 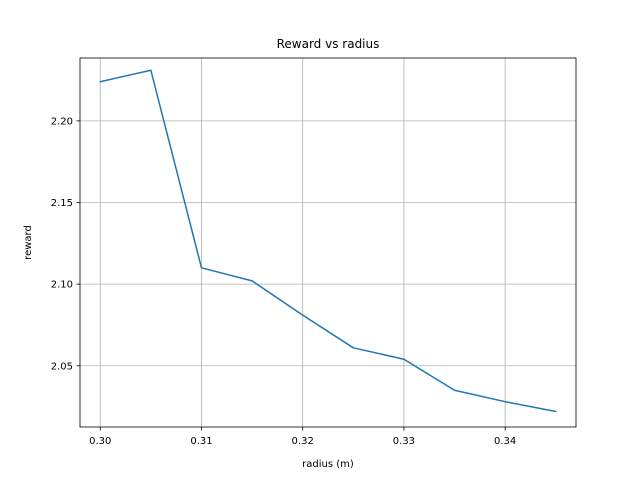 What do you see at coordinates (328, 44) in the screenshot?
I see `chart-title: Reward vs radius` at bounding box center [328, 44].